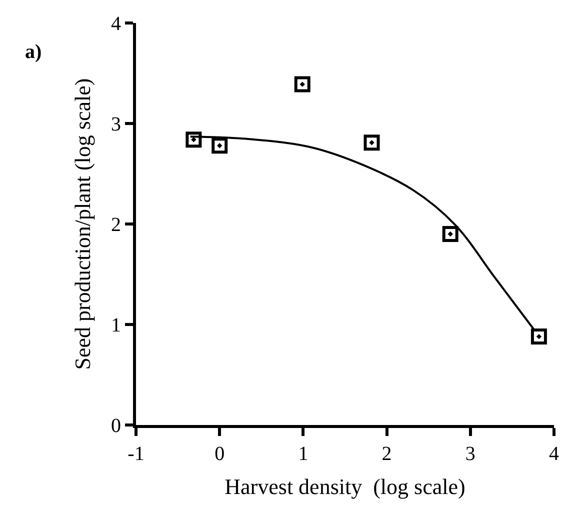 The image size is (569, 518). Describe the element at coordinates (303, 454) in the screenshot. I see `x-tick-label: 1` at that location.